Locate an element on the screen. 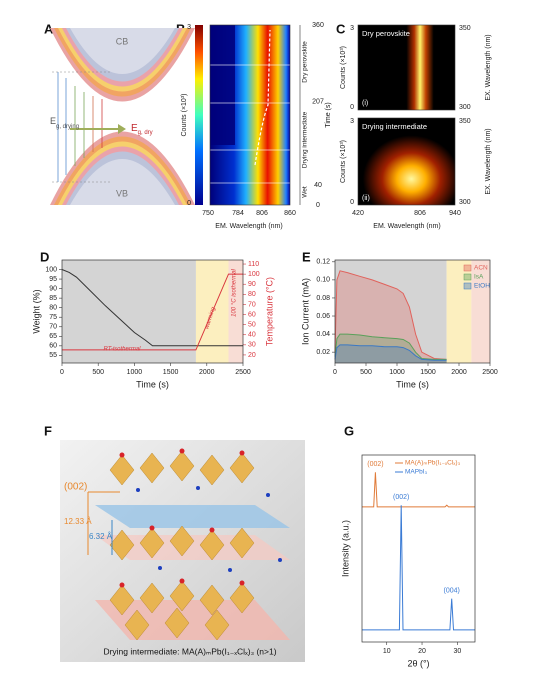 This screenshot has width=539, height=677. y2-tick-label: 80 is located at coordinates (252, 294).